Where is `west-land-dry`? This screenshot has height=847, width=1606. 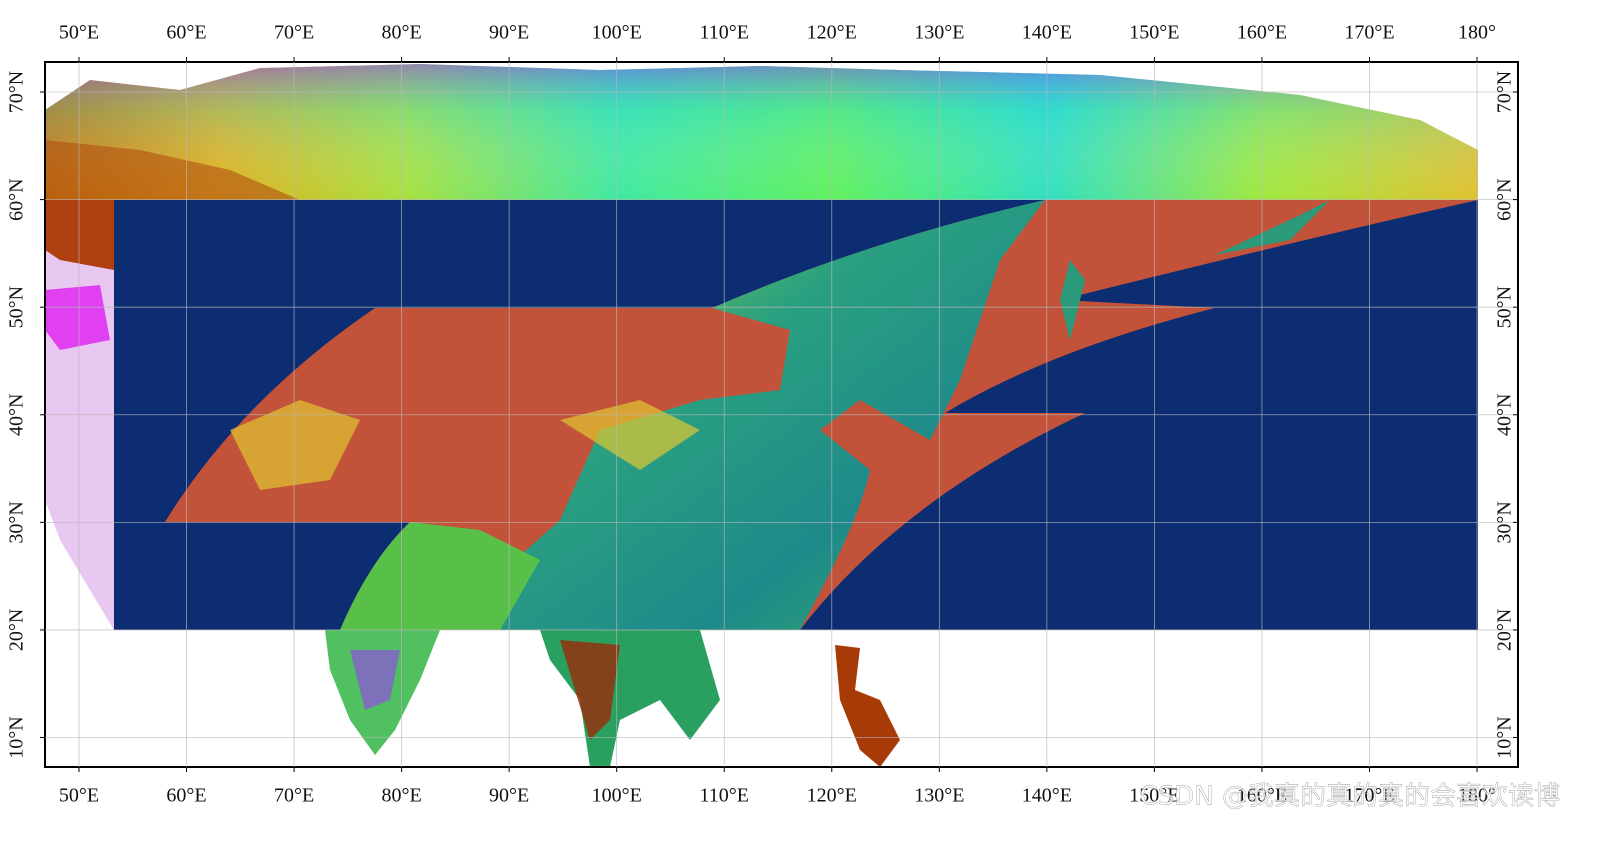 west-land-dry is located at coordinates (79, 235).